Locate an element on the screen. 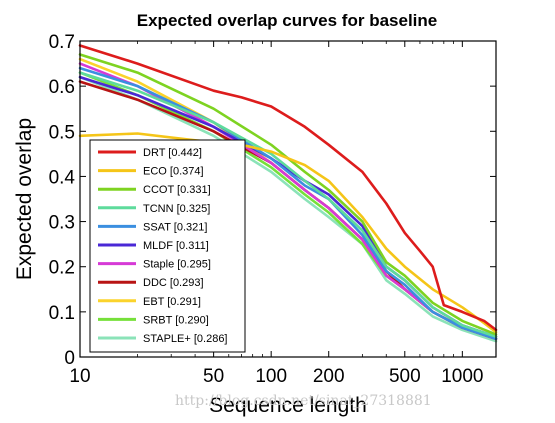 This screenshot has height=423, width=555. x-axis-label: Sequence length is located at coordinates (288, 405).